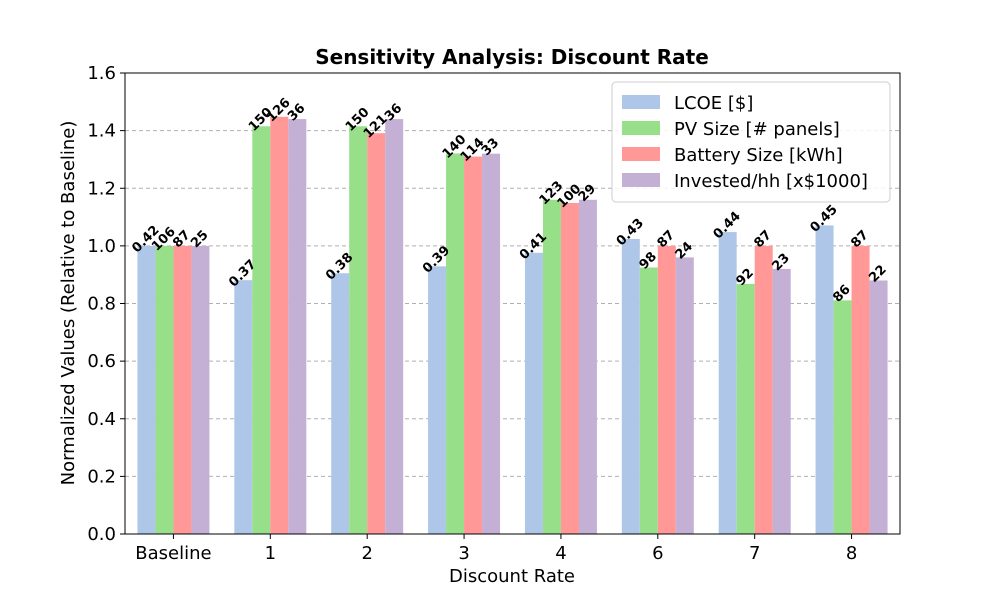 The image size is (1000, 600). I want to click on y-tick-label: 0.2, so click(101, 476).